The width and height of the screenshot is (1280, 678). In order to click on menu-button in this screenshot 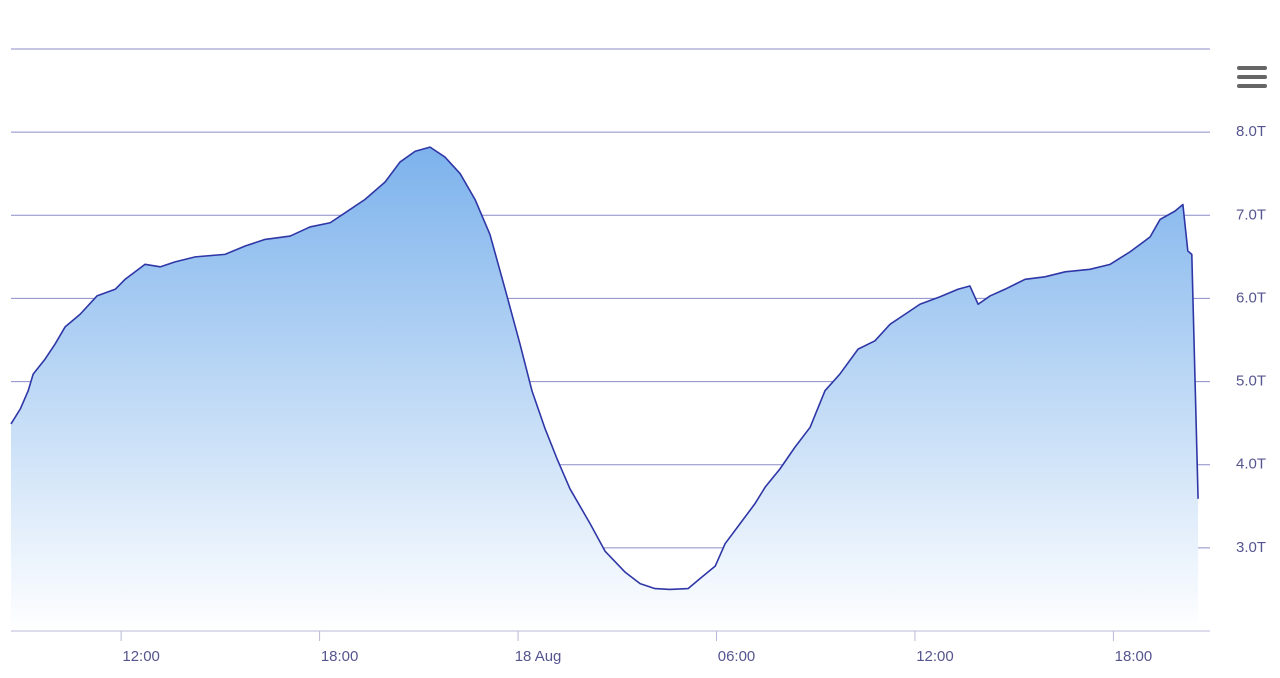, I will do `click(1252, 78)`.